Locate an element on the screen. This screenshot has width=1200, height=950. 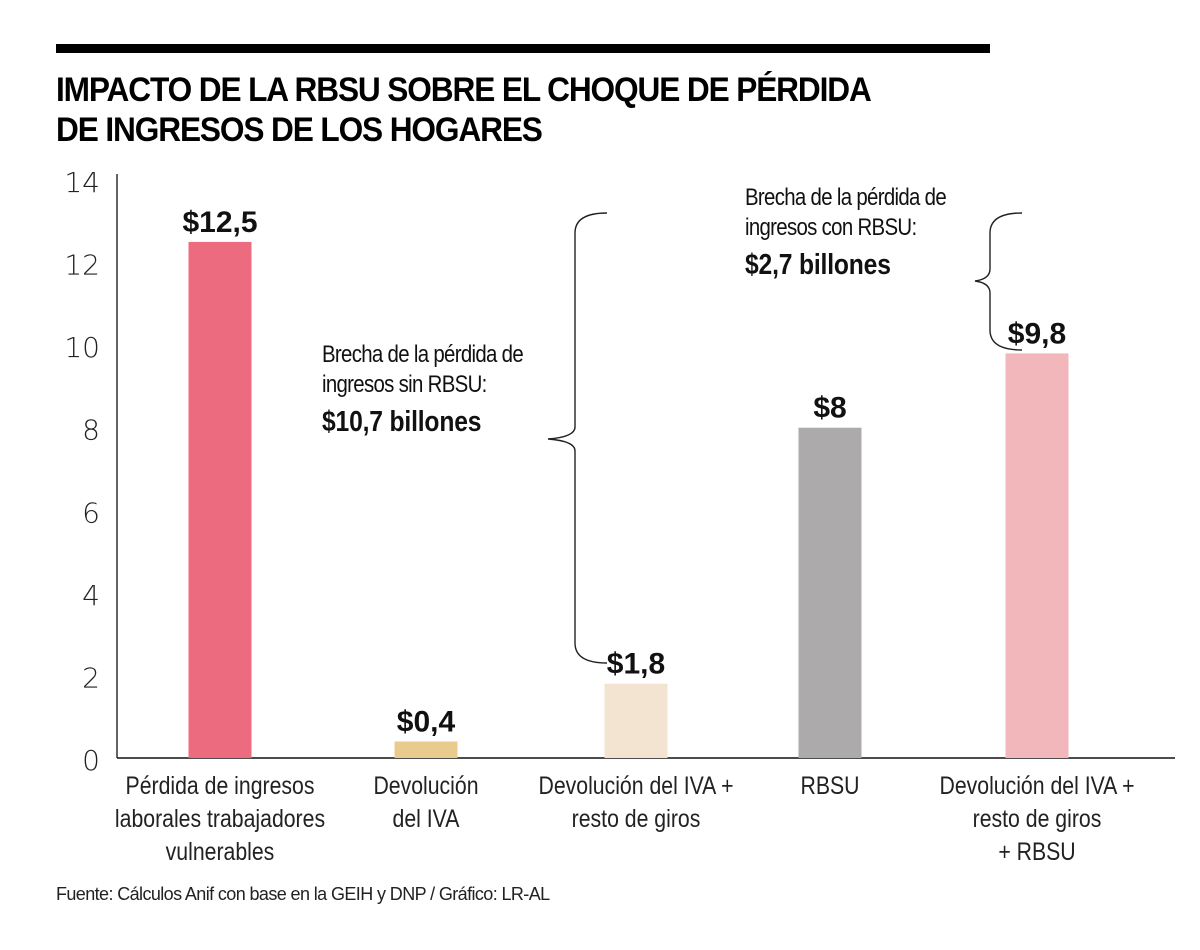
data-label: $1,8 is located at coordinates (636, 664).